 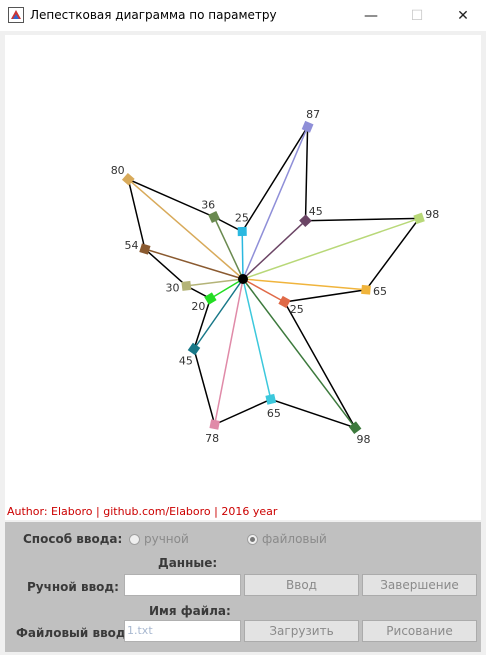 I want to click on value-label-10: 20, so click(x=198, y=306).